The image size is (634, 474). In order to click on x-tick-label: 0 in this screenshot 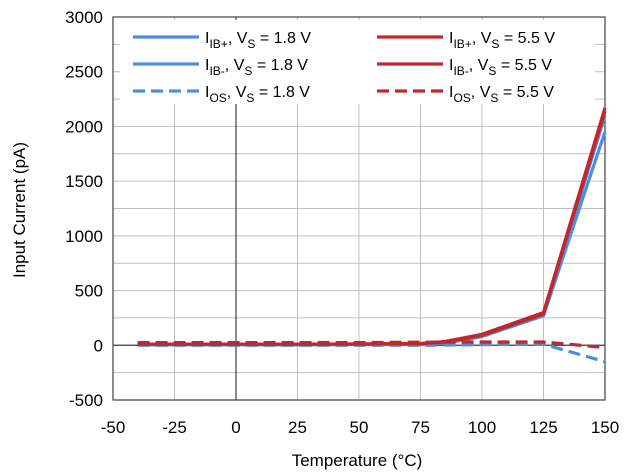, I will do `click(235, 427)`.